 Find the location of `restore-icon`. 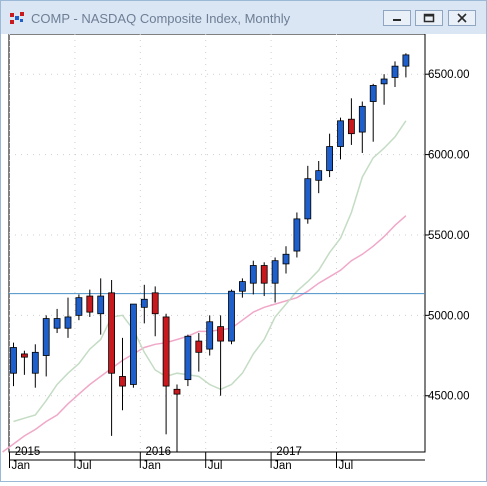

restore-icon is located at coordinates (429, 18).